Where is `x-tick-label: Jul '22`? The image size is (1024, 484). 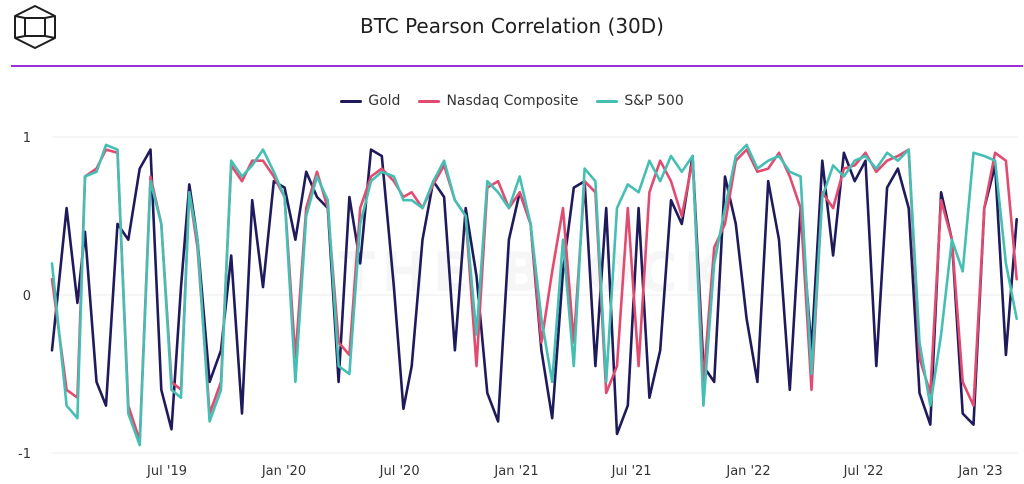
x-tick-label: Jul '22 is located at coordinates (863, 471).